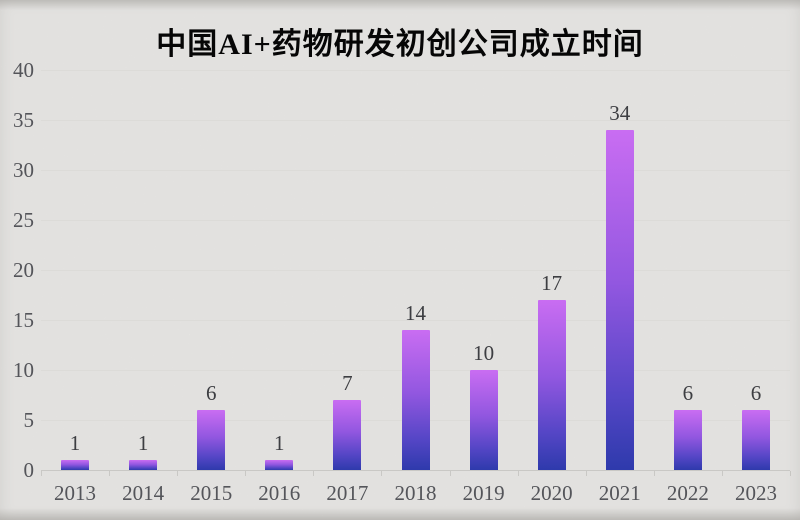  What do you see at coordinates (483, 420) in the screenshot?
I see `bar-2019` at bounding box center [483, 420].